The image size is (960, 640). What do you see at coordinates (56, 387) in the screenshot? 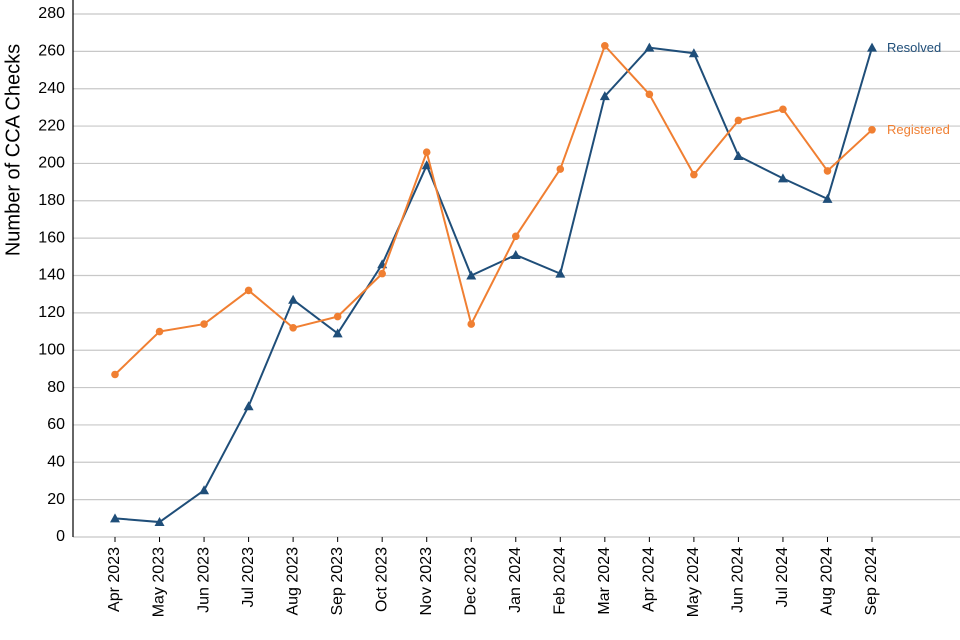
I see `y-tick-label: 80` at bounding box center [56, 387].